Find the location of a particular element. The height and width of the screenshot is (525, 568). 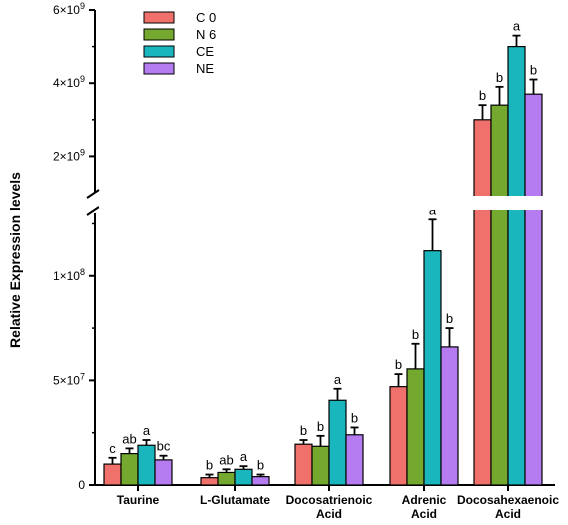

y-tick-label: 4×10⁹ is located at coordinates (69, 82).